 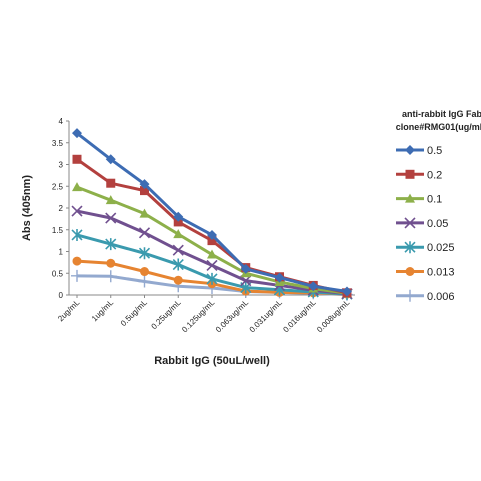 I want to click on x-tick-label: 0.5ug/mL, so click(x=134, y=313).